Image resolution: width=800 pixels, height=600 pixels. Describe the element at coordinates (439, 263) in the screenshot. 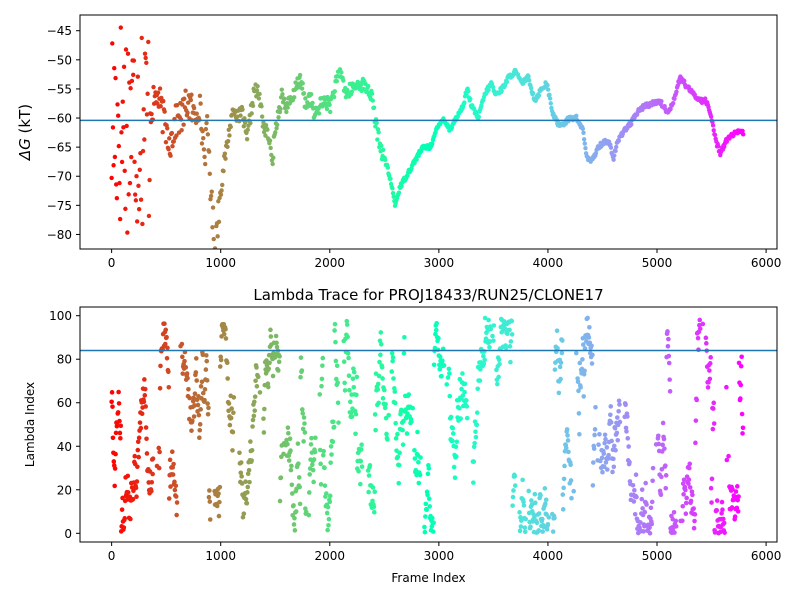

I see `dg-x-tick-label: 3000` at that location.